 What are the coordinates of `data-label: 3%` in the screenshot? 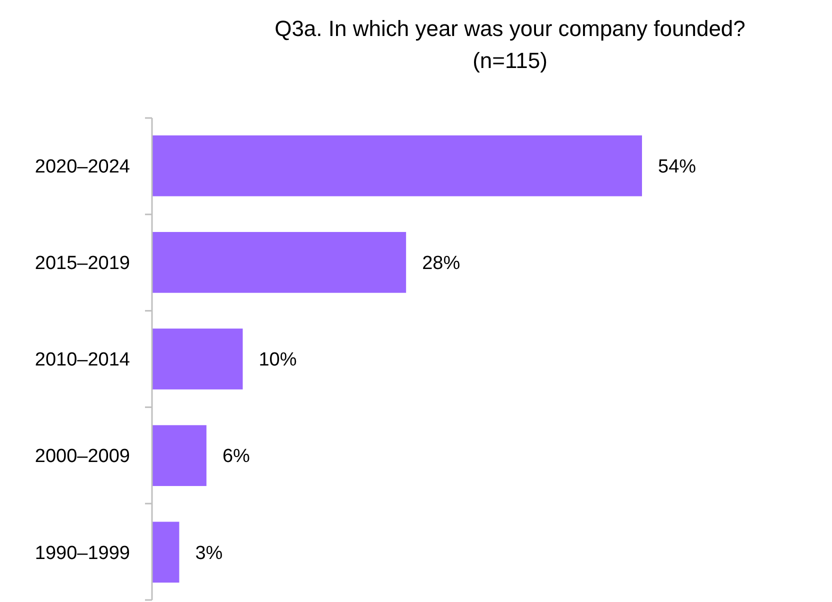 It's located at (209, 553).